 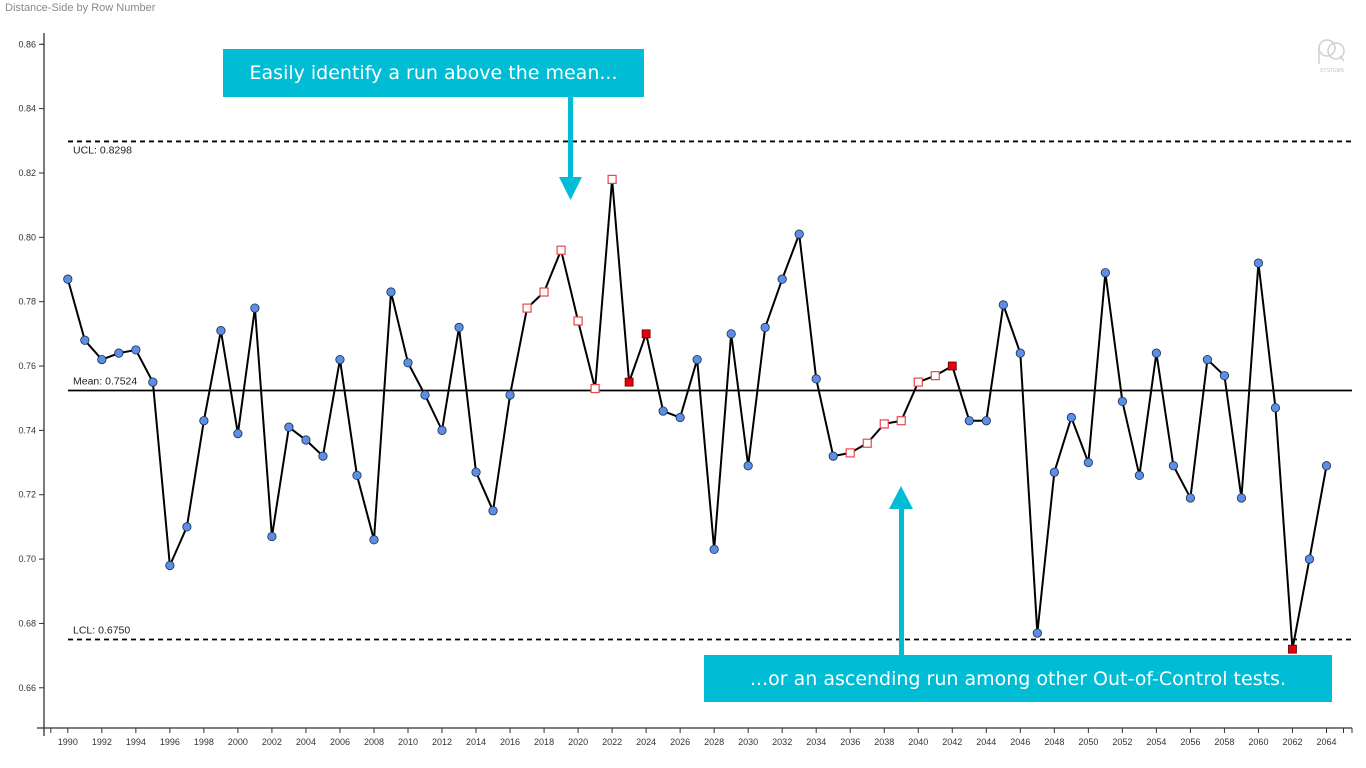 What do you see at coordinates (901, 497) in the screenshot?
I see `arrow-up-head` at bounding box center [901, 497].